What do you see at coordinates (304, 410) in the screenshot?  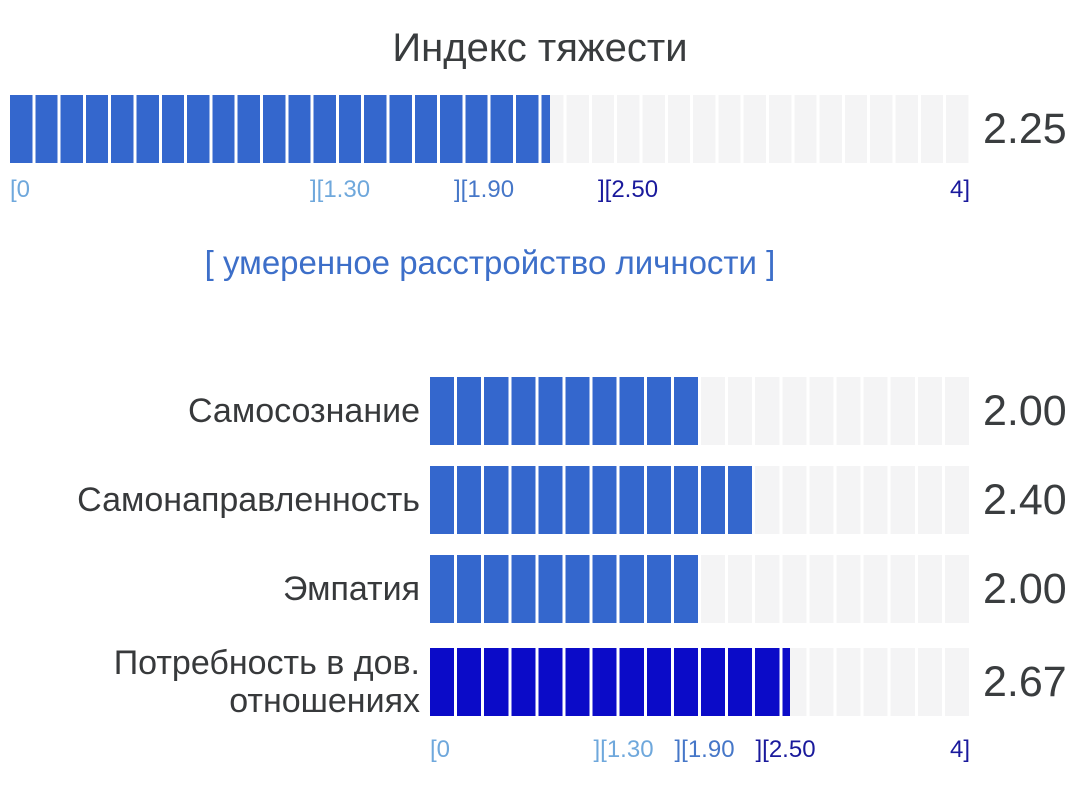 I see `facet-label: Самосознание` at bounding box center [304, 410].